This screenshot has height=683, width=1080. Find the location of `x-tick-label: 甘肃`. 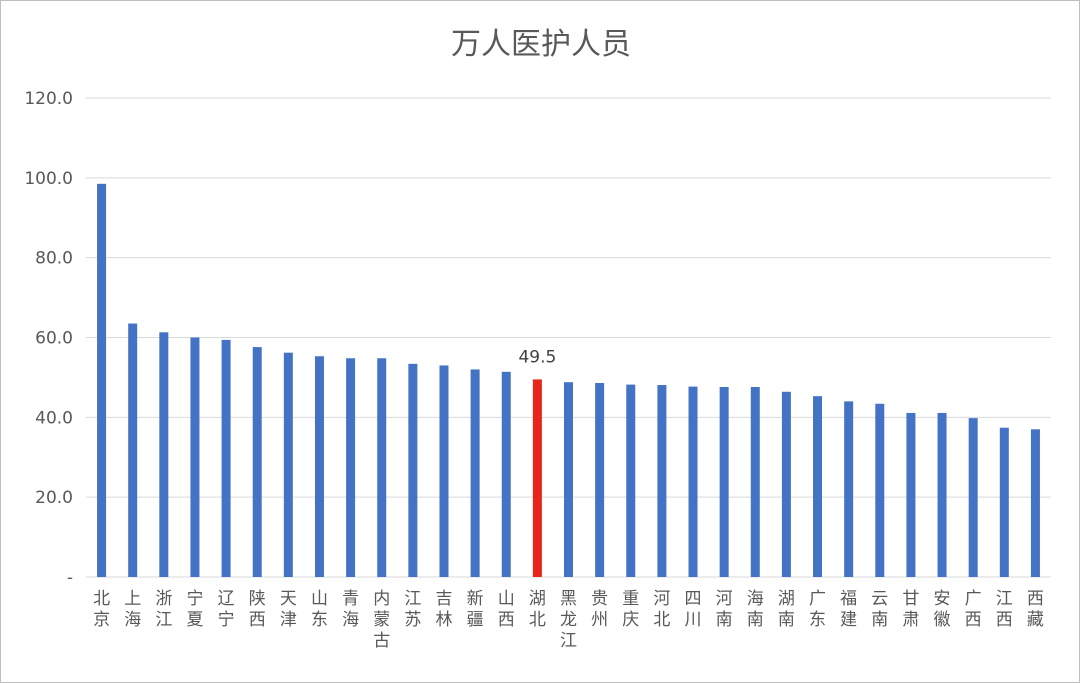

x-tick-label: 甘肃 is located at coordinates (910, 609).